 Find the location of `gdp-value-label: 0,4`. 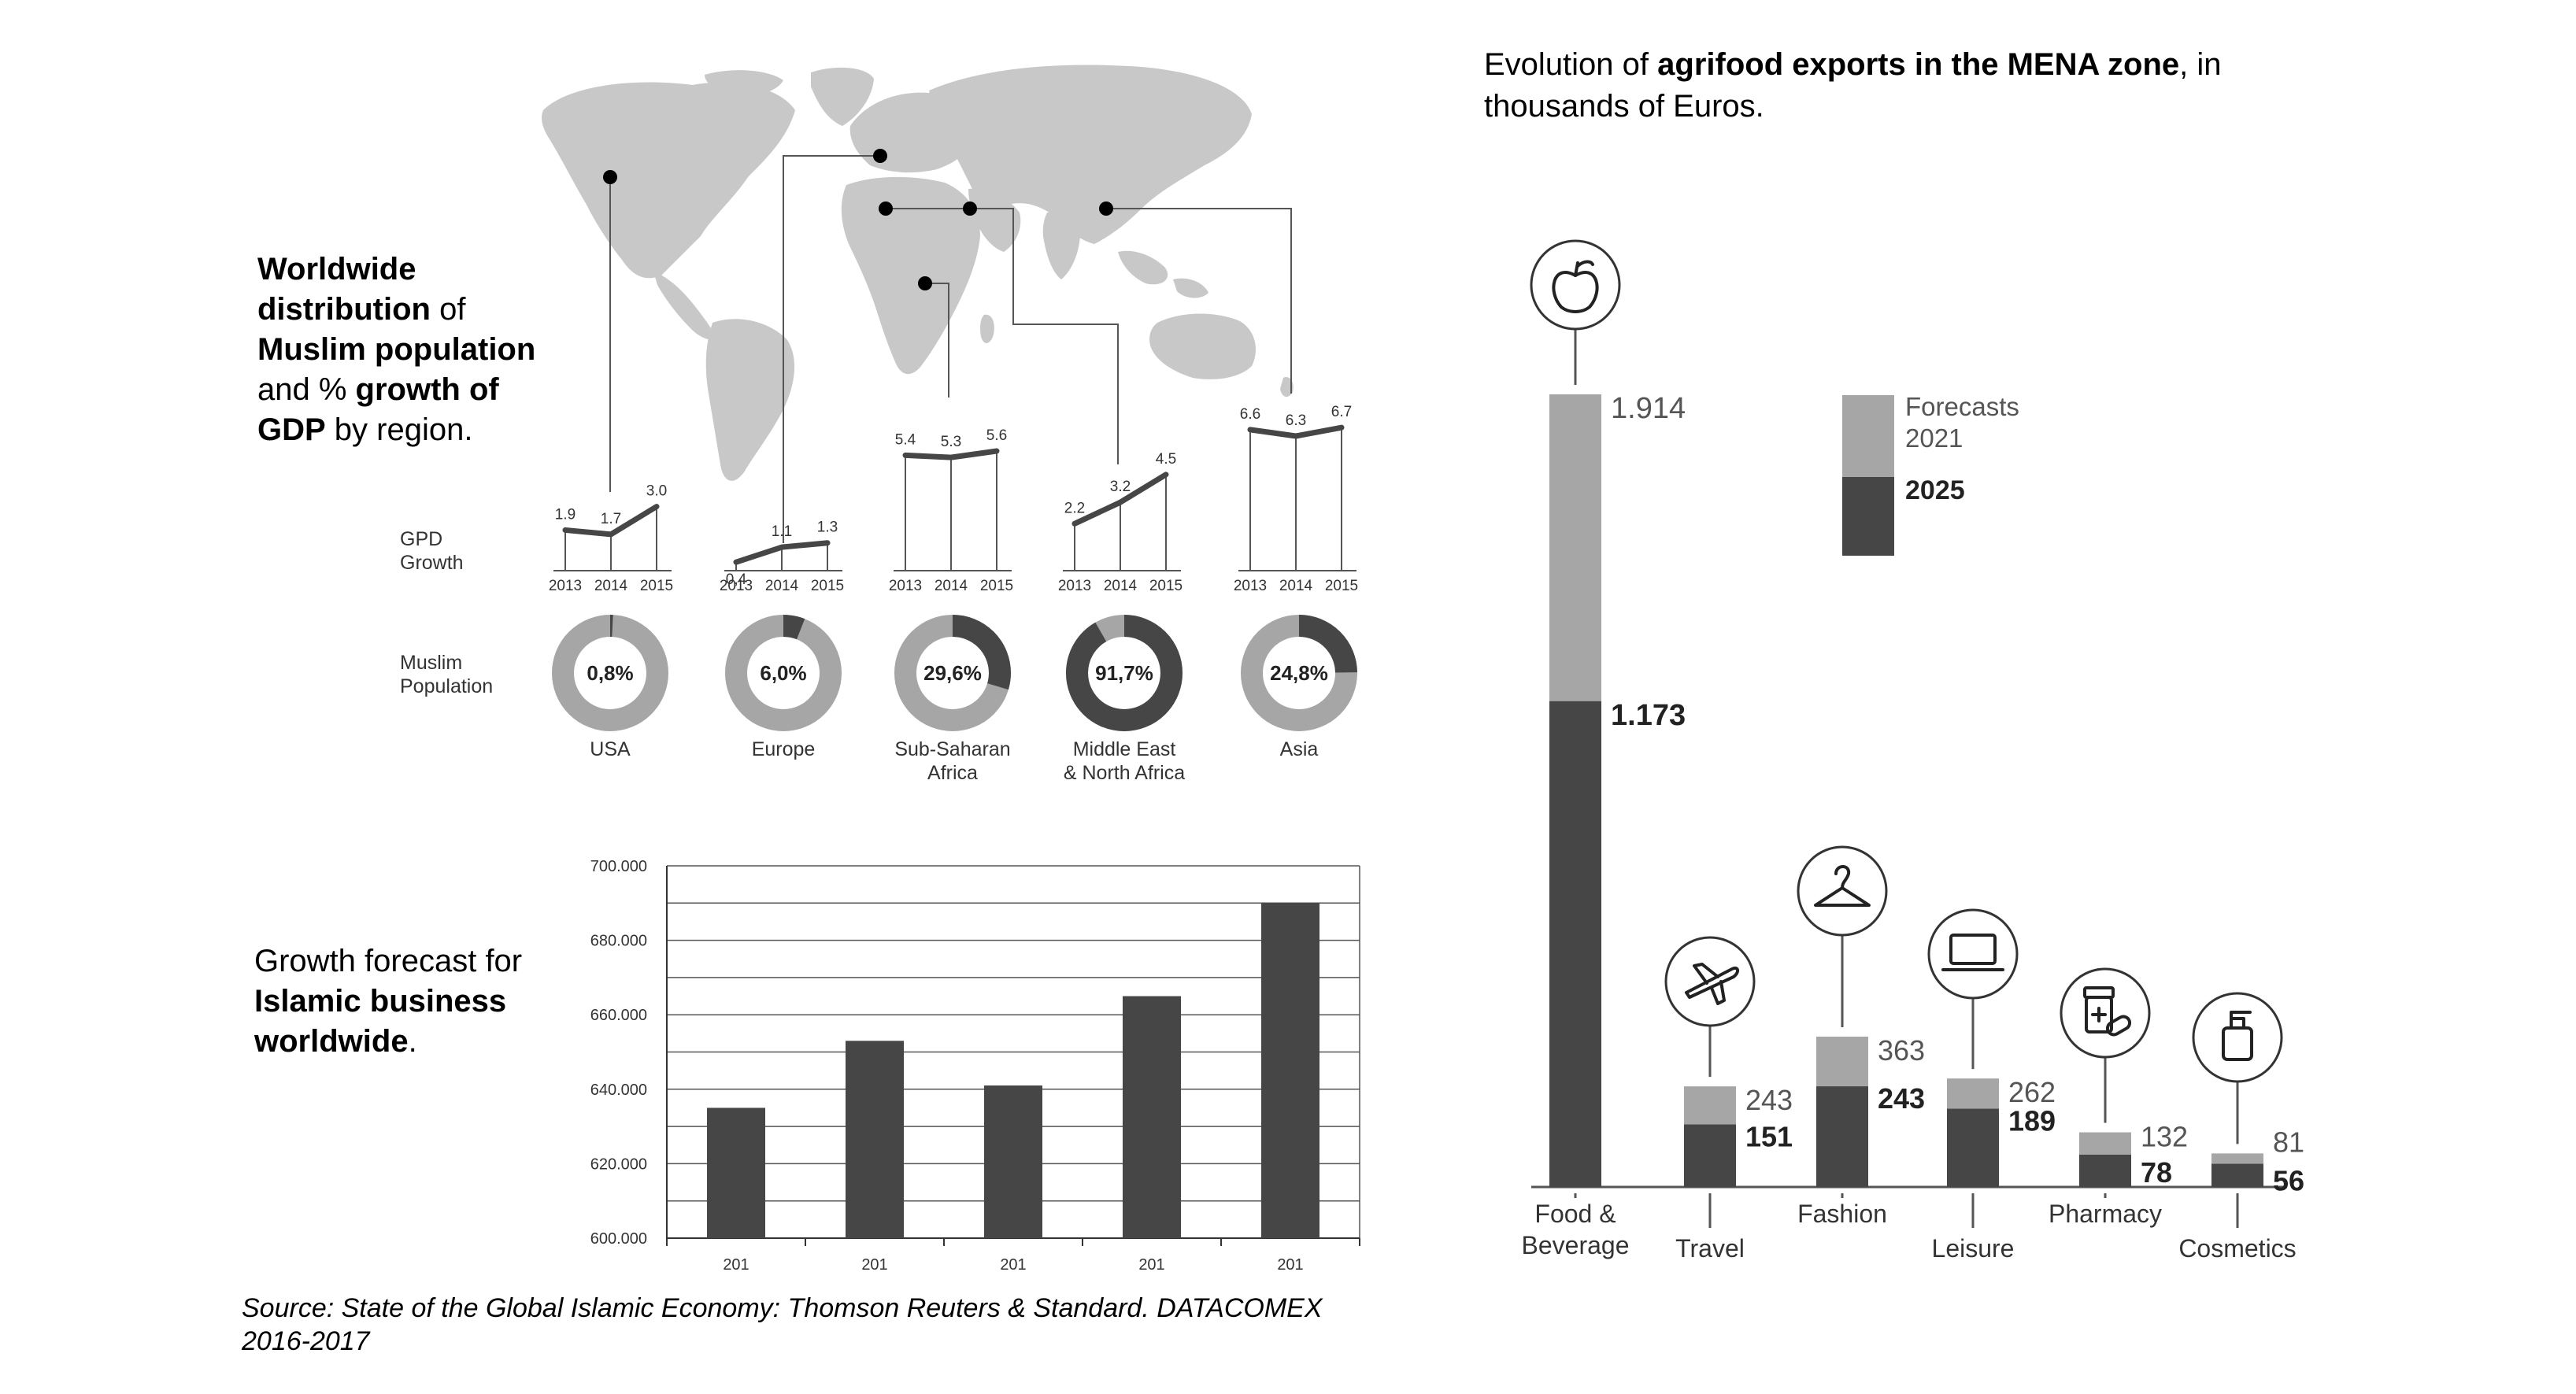

gdp-value-label: 0,4 is located at coordinates (736, 579).